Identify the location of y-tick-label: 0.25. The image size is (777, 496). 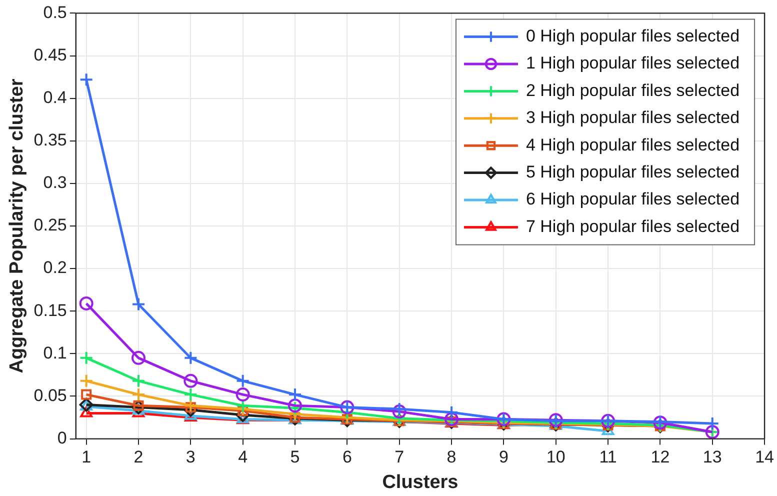
(50, 225).